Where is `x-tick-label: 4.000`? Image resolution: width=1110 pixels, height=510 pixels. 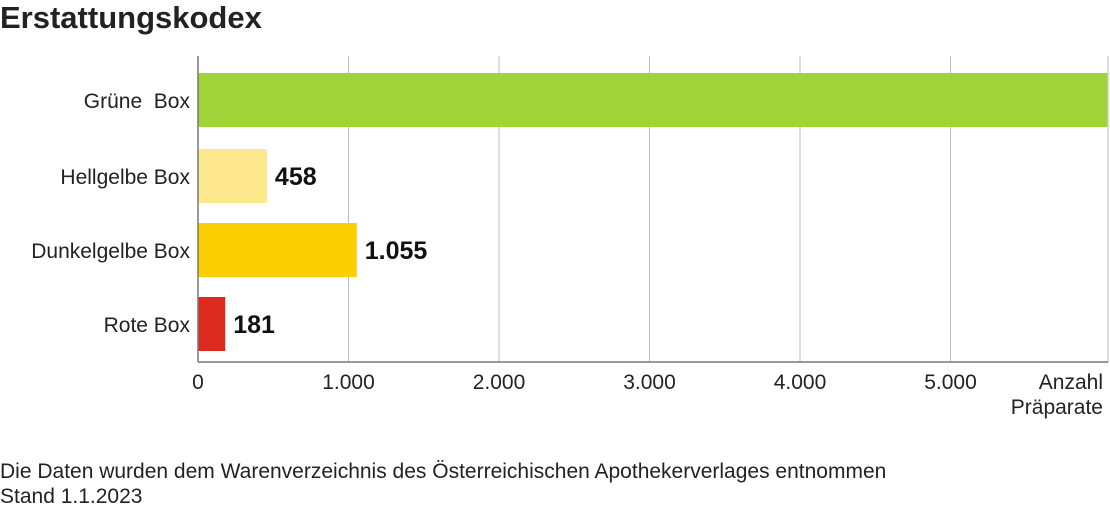 x-tick-label: 4.000 is located at coordinates (800, 382).